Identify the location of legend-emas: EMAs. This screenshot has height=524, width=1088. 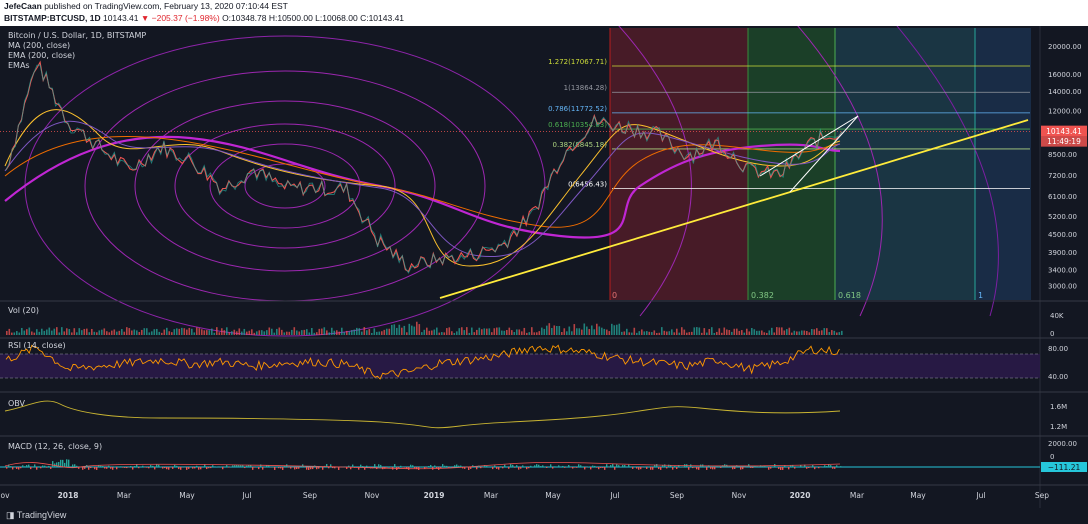
(19, 65).